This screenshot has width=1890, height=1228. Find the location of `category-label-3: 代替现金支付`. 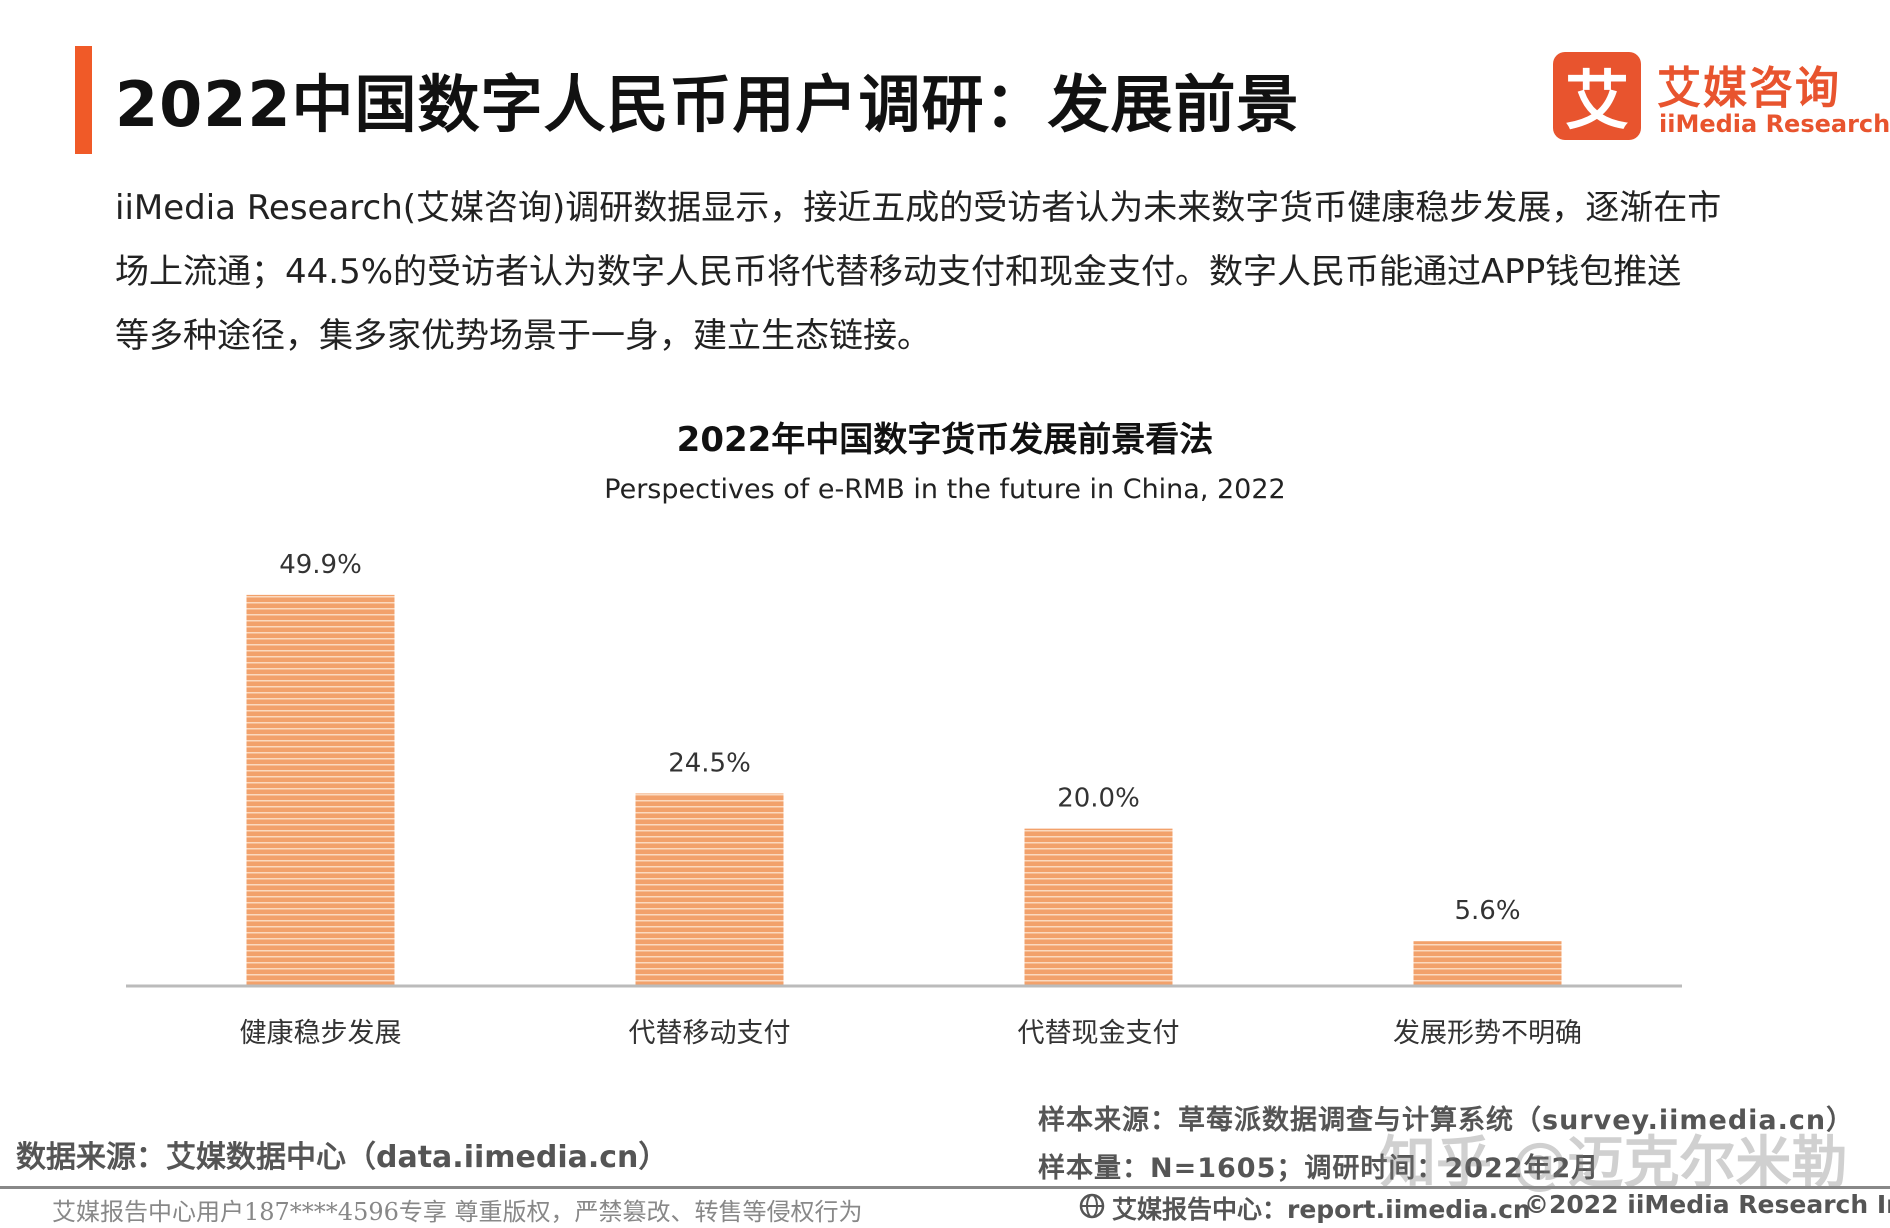

category-label-3: 代替现金支付 is located at coordinates (1099, 1033).